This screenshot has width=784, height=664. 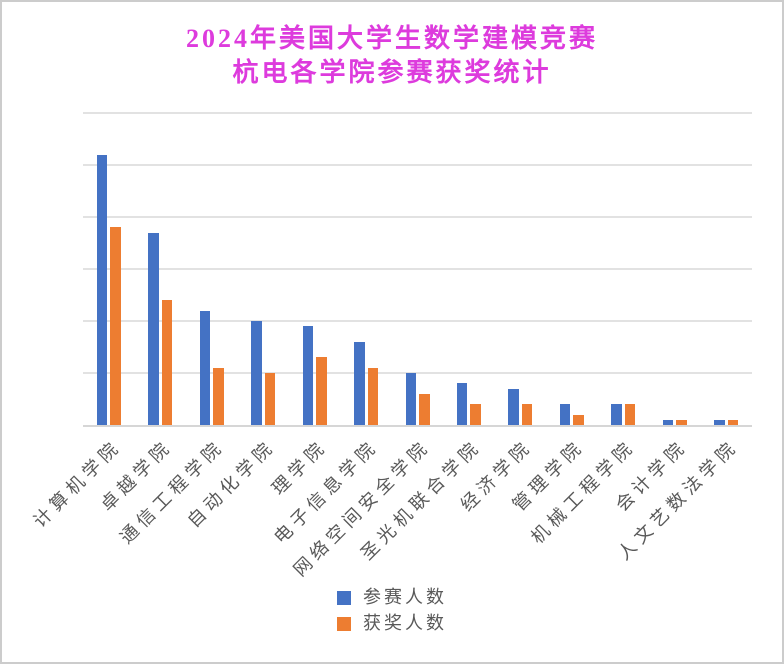 I want to click on legend-item-participants: 参赛人数, so click(x=392, y=597).